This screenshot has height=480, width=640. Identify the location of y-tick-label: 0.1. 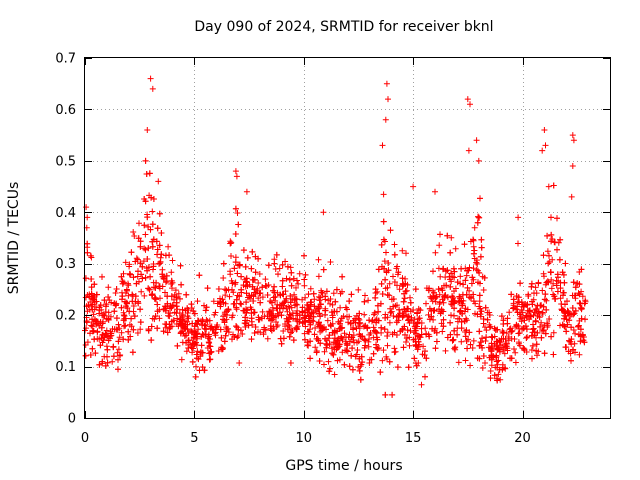
(65, 367).